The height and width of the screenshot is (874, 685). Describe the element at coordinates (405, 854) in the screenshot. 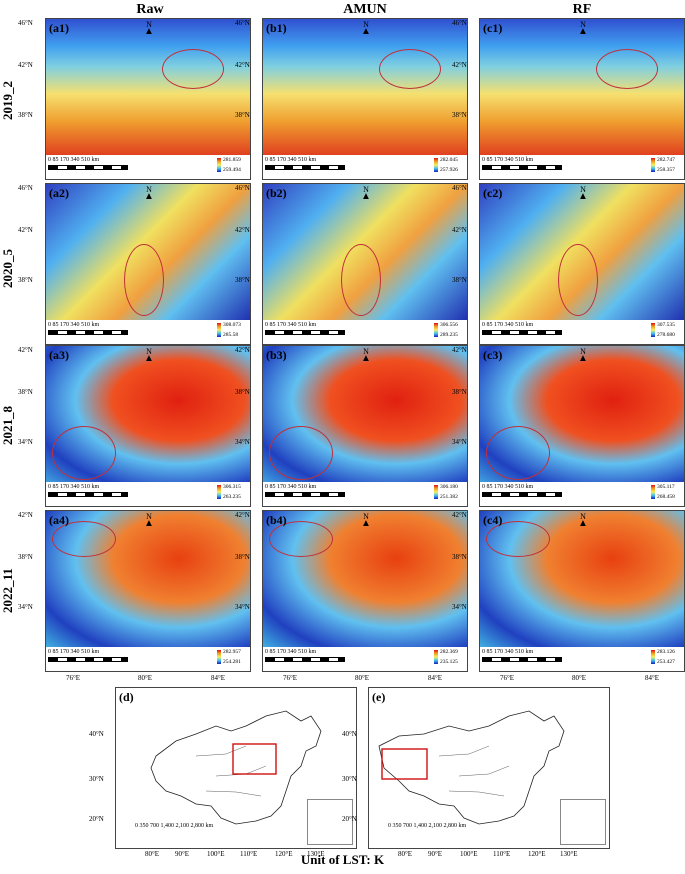

I see `overview-longitude-tick: 80°E` at that location.